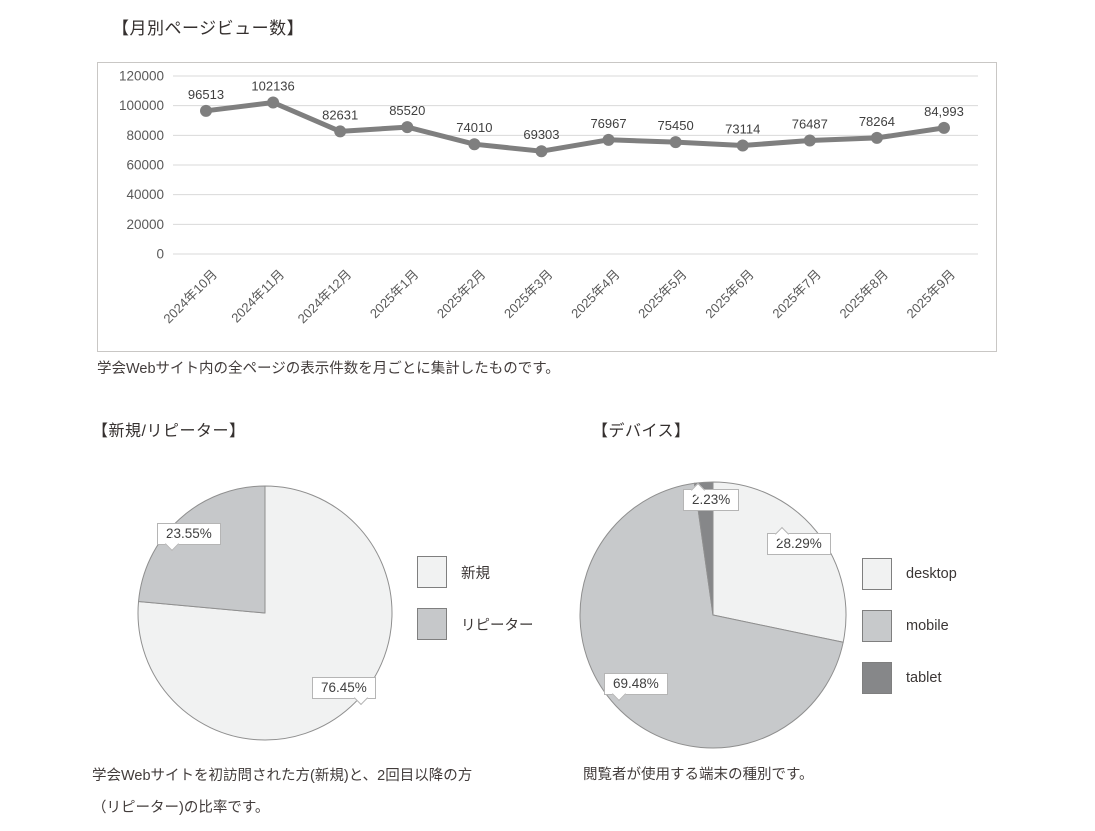  What do you see at coordinates (877, 678) in the screenshot?
I see `tablet-swatch-icon` at bounding box center [877, 678].